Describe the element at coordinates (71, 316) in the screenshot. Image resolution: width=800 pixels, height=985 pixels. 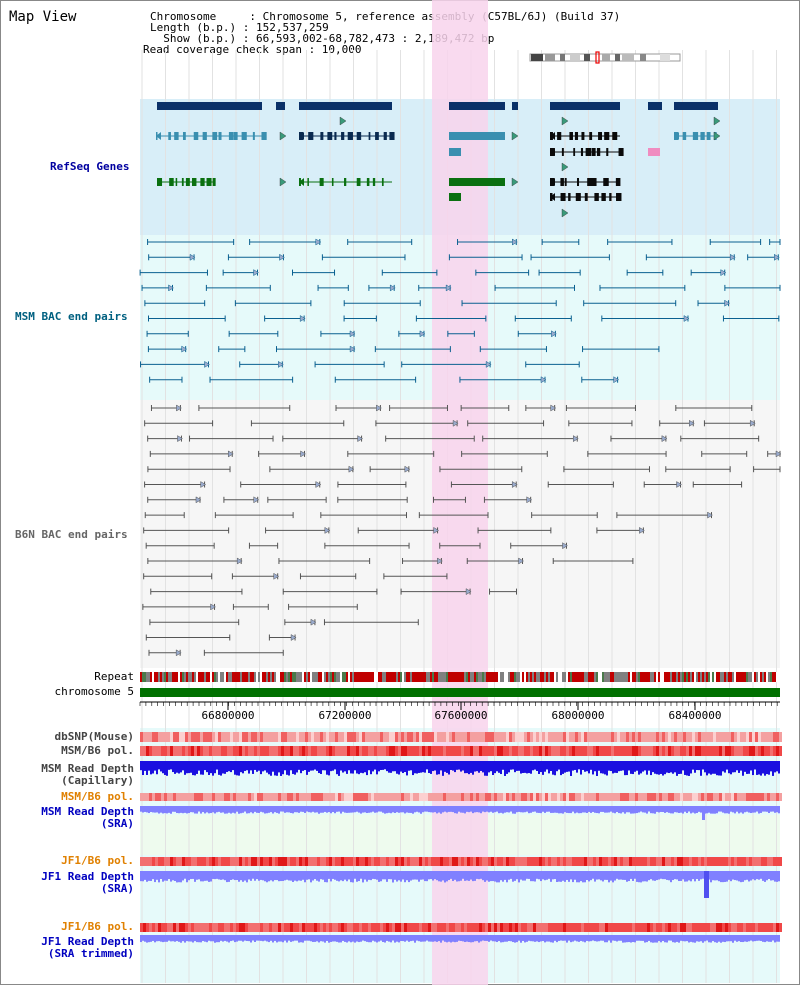
I see `track-label-msm-bac: MSM BAC end pairs` at that location.